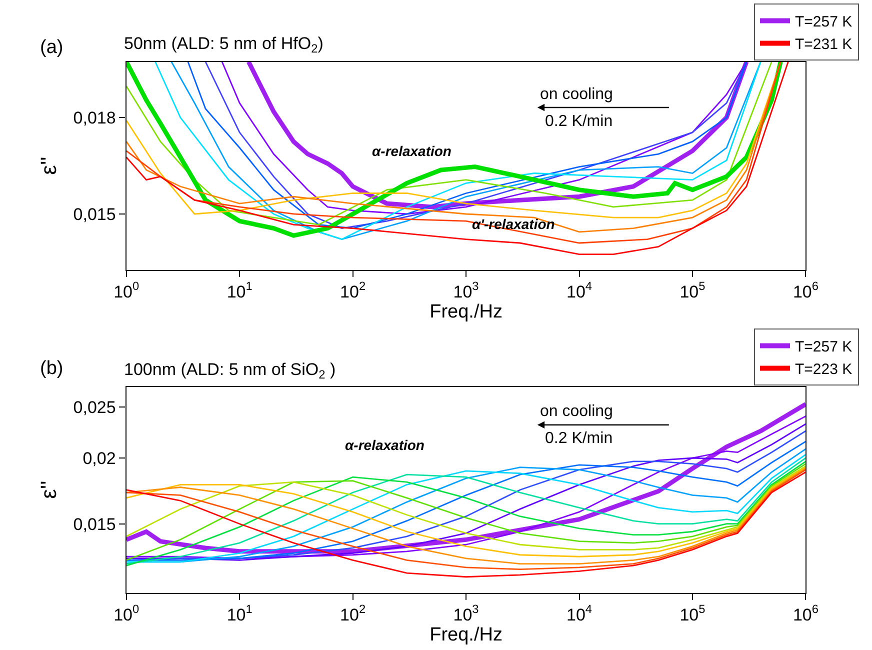 The height and width of the screenshot is (650, 872). What do you see at coordinates (224, 45) in the screenshot?
I see `chart-title: 50nm (ALD: 5 nm of HfO$_{2}$)` at bounding box center [224, 45].